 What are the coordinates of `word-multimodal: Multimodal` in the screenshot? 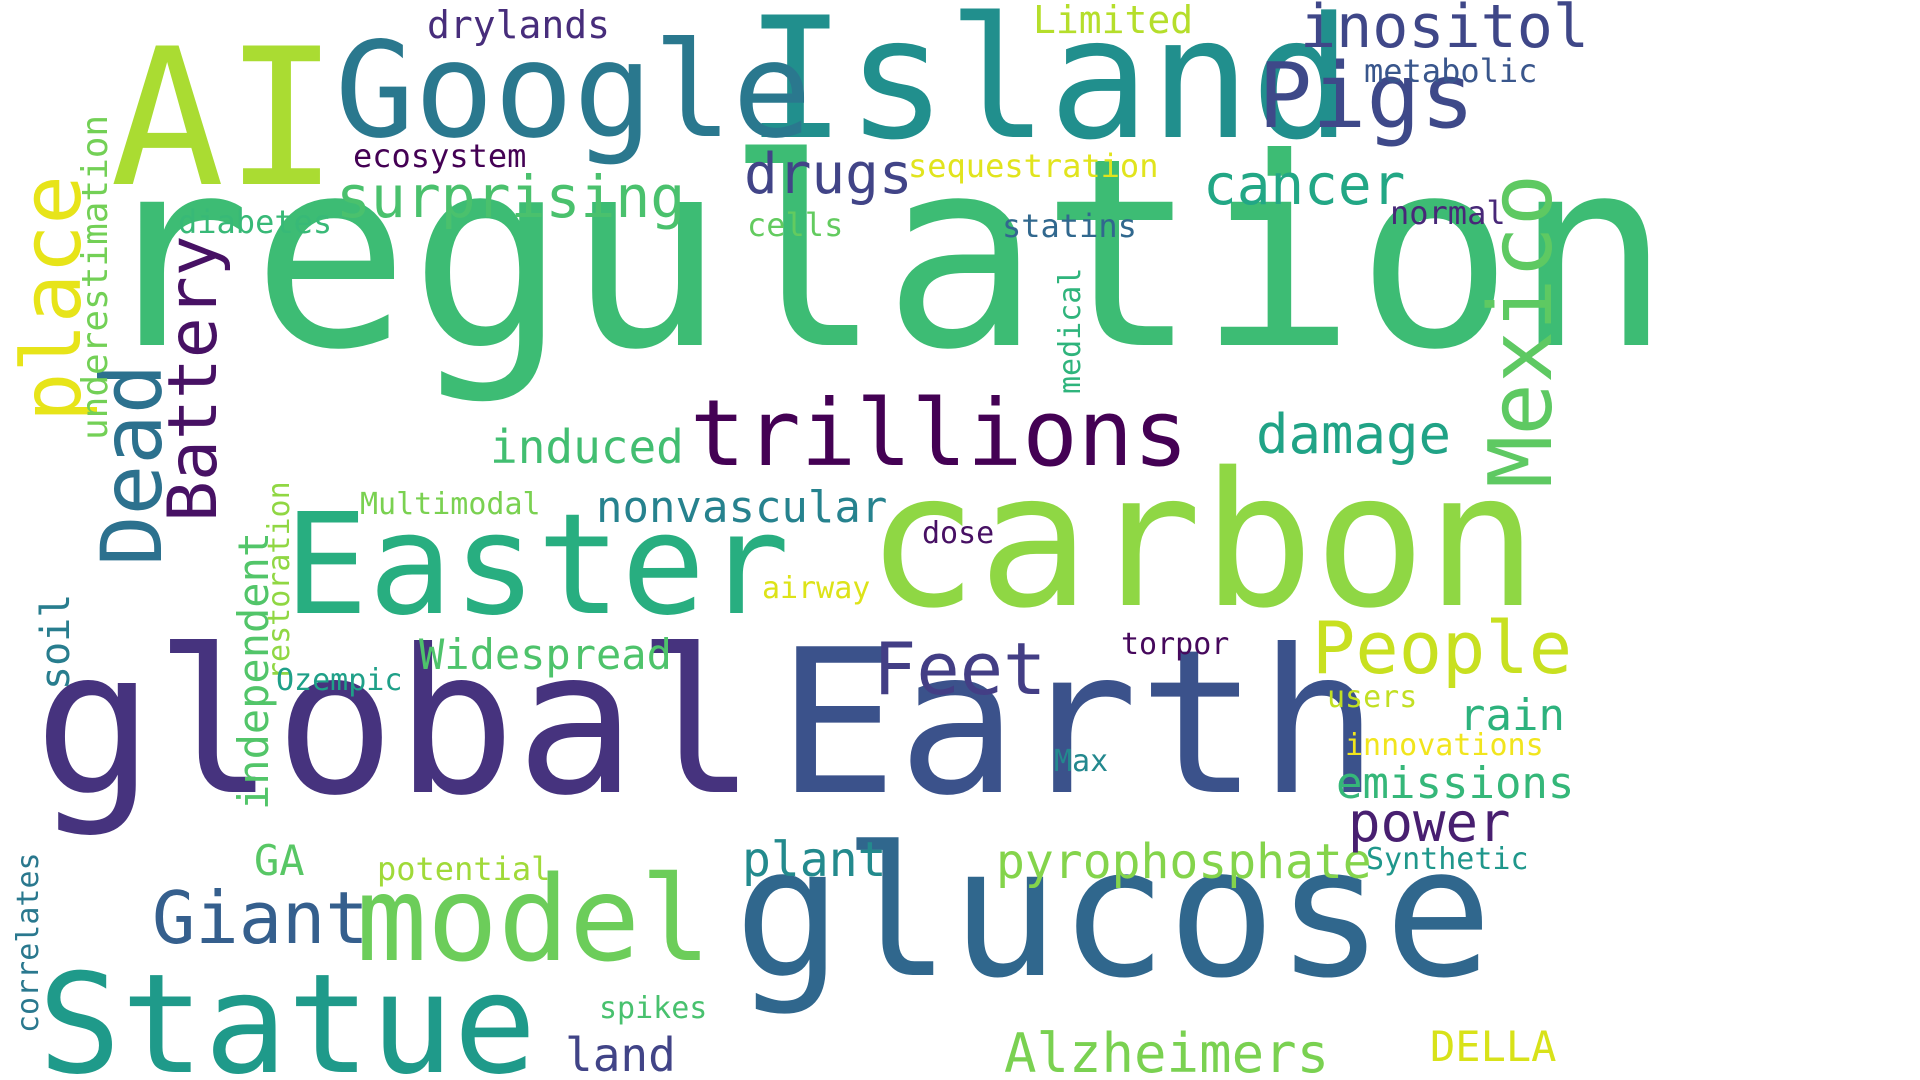 It's located at (450, 504).